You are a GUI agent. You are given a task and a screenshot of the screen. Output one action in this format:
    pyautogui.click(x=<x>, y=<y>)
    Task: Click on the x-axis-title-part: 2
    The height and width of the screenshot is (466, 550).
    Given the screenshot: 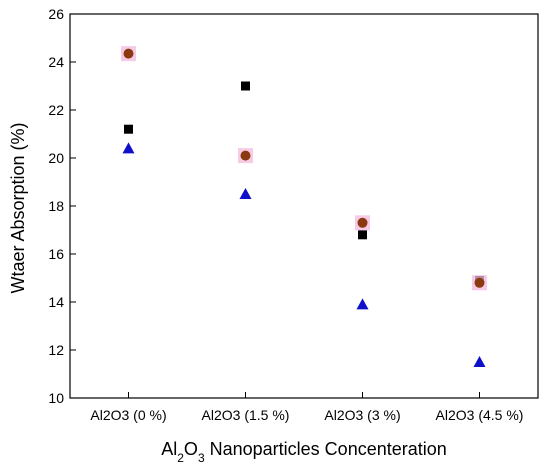 What is the action you would take?
    pyautogui.click(x=180, y=458)
    